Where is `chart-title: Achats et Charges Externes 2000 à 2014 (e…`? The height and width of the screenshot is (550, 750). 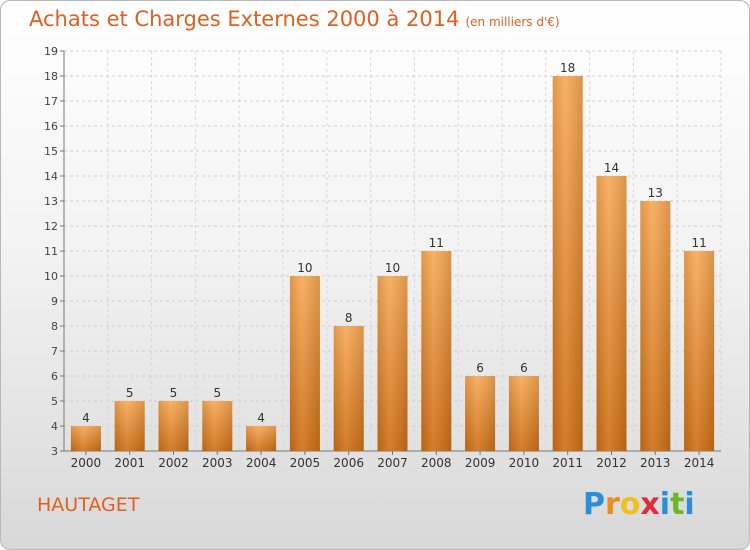 chart-title: Achats et Charges Externes 2000 à 2014 (e… is located at coordinates (294, 19).